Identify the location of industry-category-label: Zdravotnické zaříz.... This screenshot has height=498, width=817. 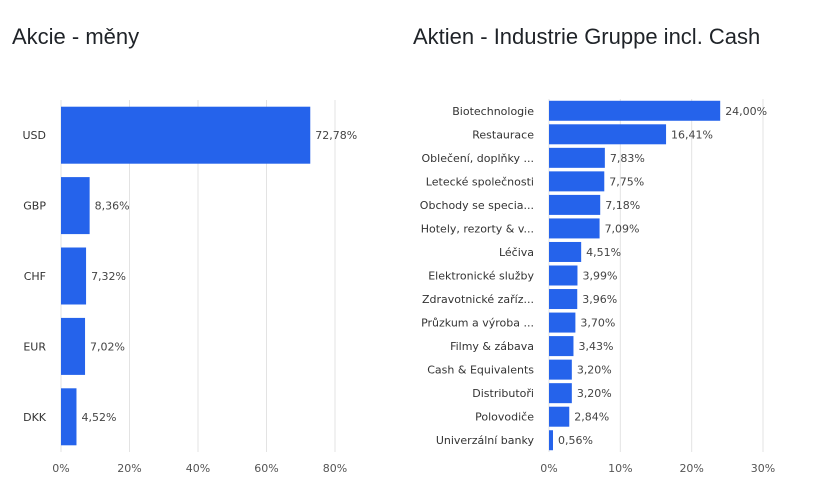
(478, 299).